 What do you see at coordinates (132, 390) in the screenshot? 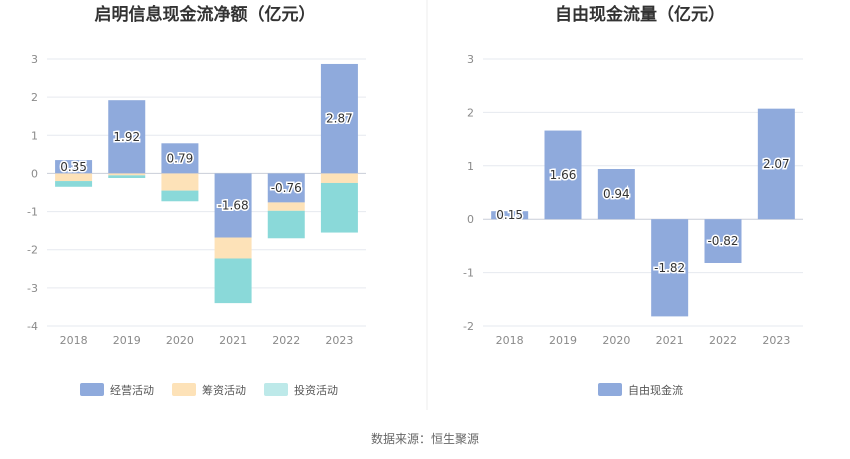
I see `legend-label: 经营活动` at bounding box center [132, 390].